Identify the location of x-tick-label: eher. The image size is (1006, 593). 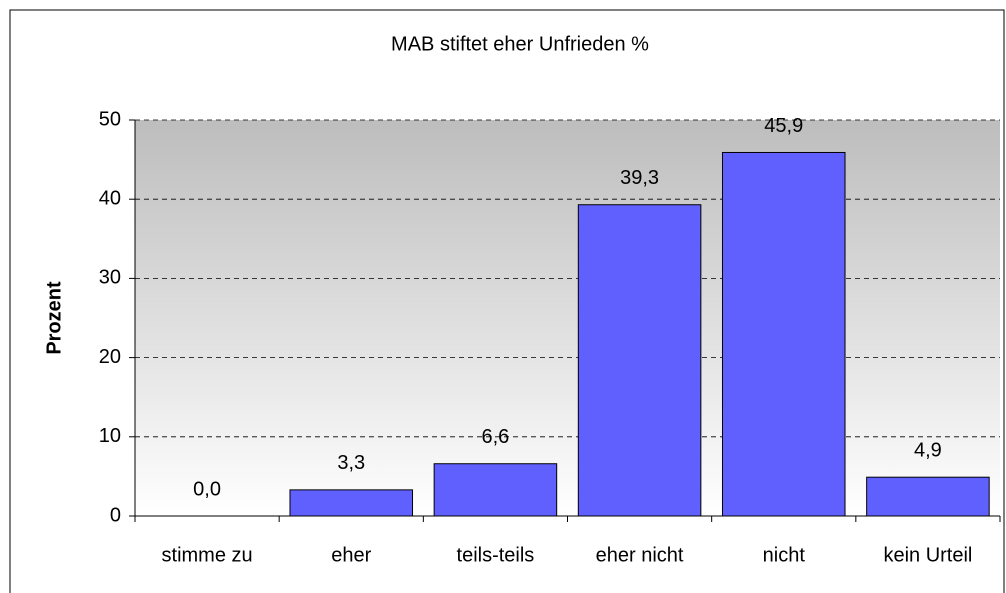
(351, 555).